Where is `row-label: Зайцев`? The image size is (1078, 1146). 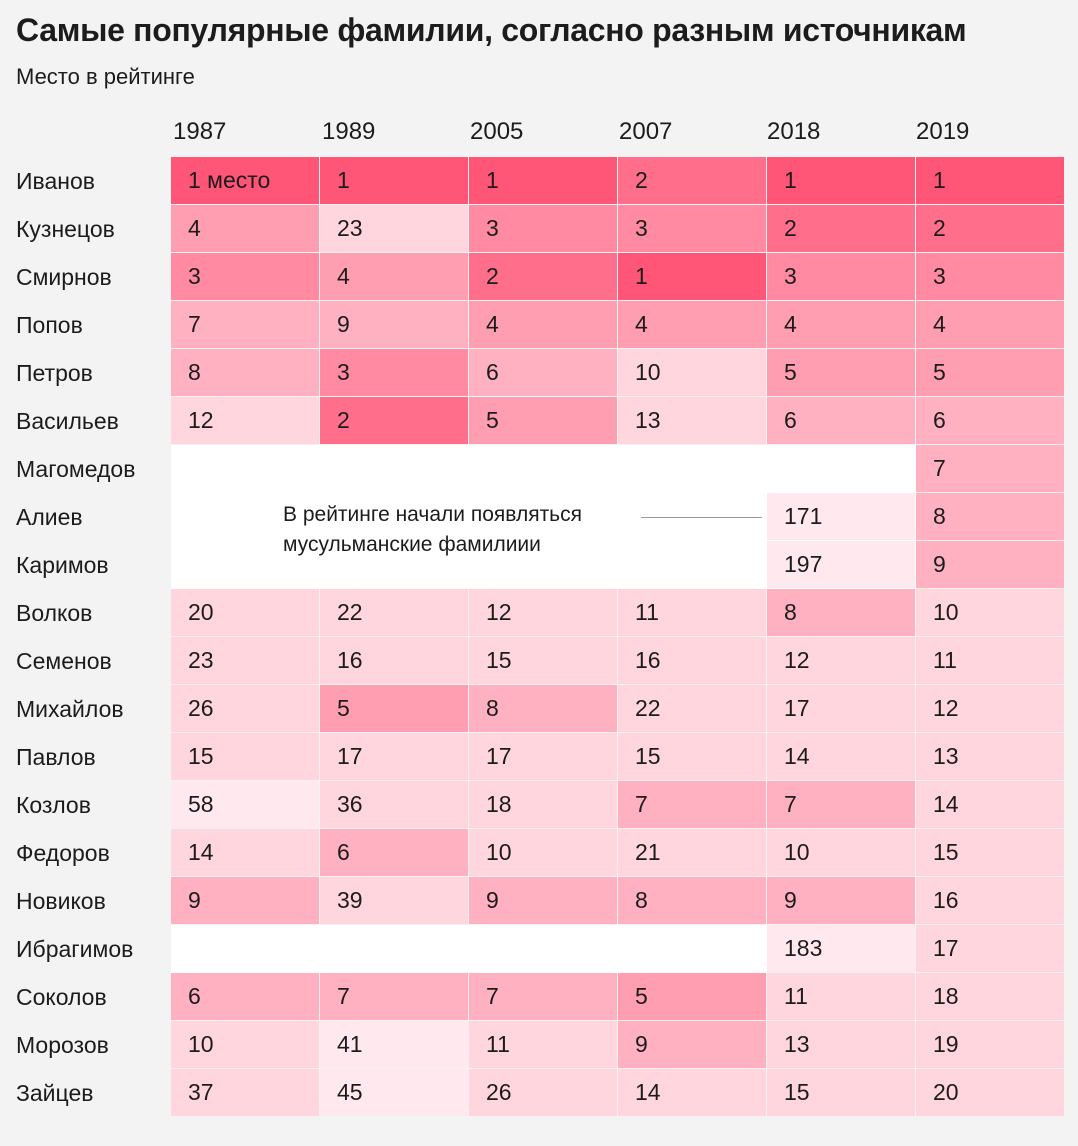
row-label: Зайцев is located at coordinates (55, 1093).